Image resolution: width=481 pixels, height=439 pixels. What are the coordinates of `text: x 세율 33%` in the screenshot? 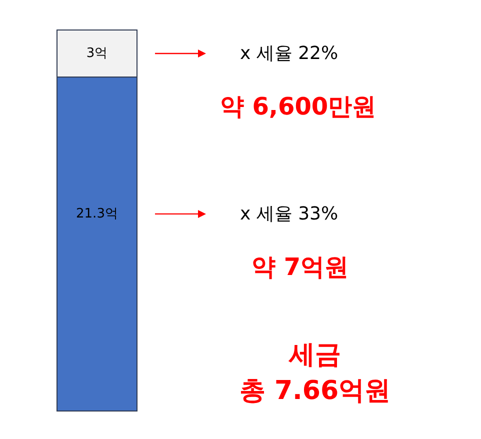 It's located at (289, 213).